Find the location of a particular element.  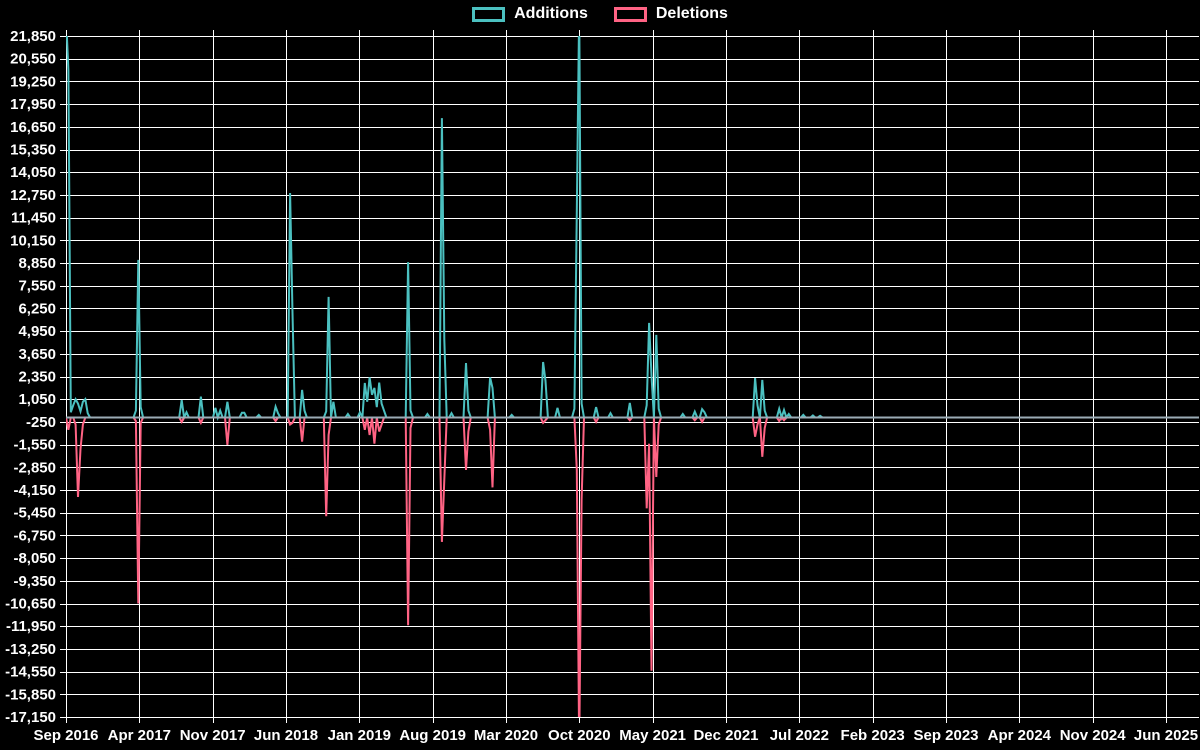

y-tick-label: -1,550 is located at coordinates (34, 445).